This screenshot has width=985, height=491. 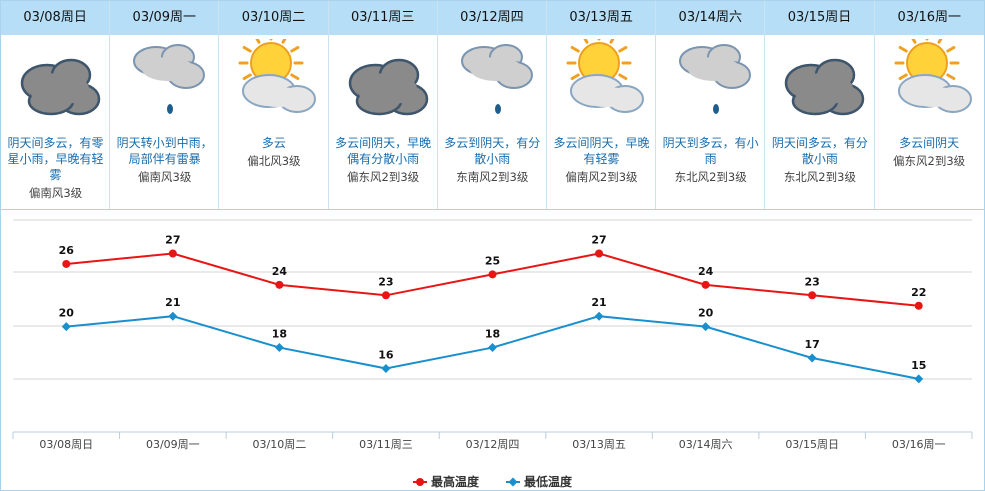 I want to click on forecast-date: 03/11周三, so click(x=382, y=18).